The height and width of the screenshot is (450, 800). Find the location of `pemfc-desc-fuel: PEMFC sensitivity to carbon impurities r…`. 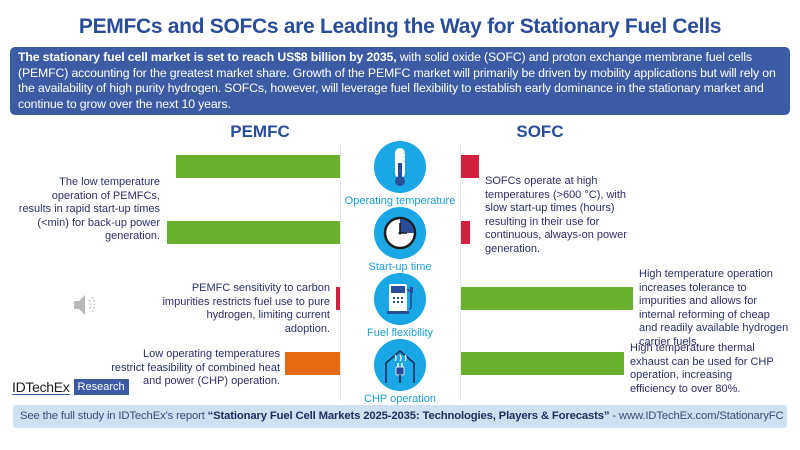

pemfc-desc-fuel: PEMFC sensitivity to carbon impurities r… is located at coordinates (246, 308).